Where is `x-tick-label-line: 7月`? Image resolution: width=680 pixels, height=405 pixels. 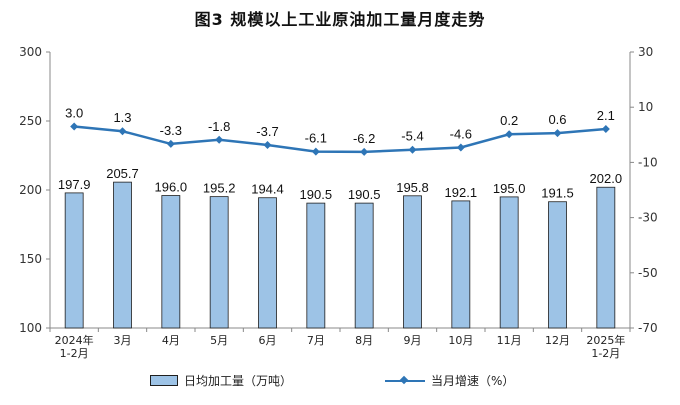
x-tick-label-line: 7月 is located at coordinates (316, 340).